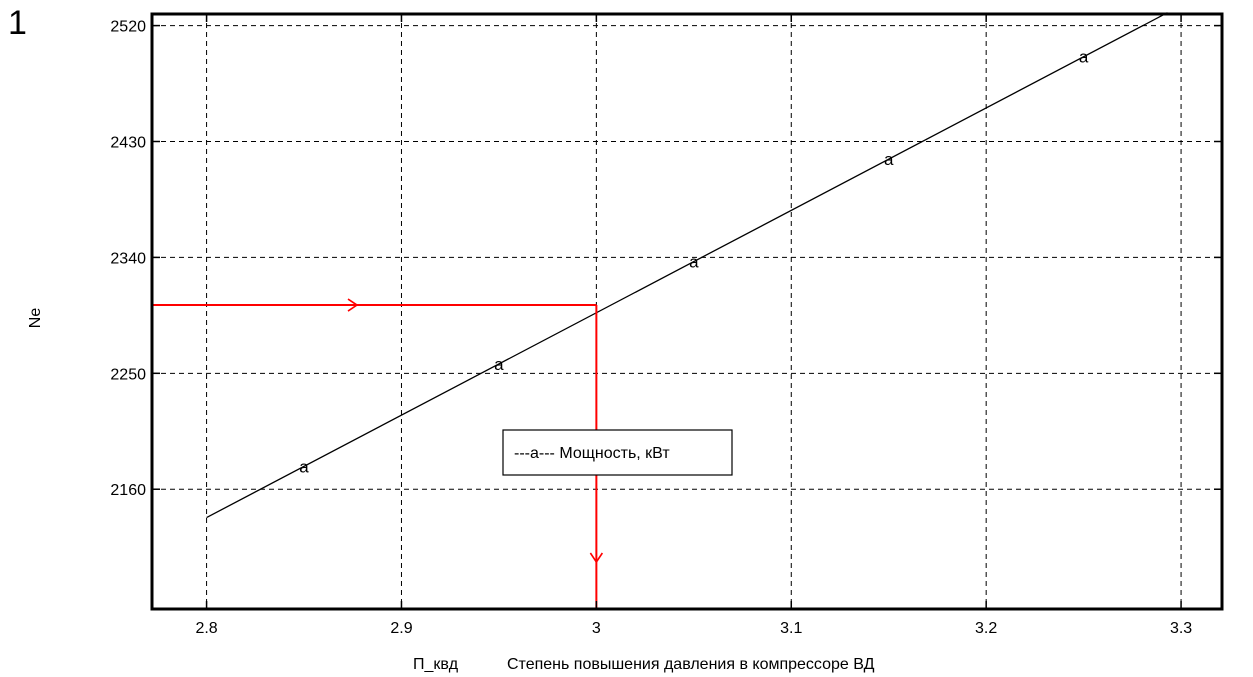 The width and height of the screenshot is (1253, 677). What do you see at coordinates (986, 628) in the screenshot?
I see `x-tick-label: 3.2` at bounding box center [986, 628].